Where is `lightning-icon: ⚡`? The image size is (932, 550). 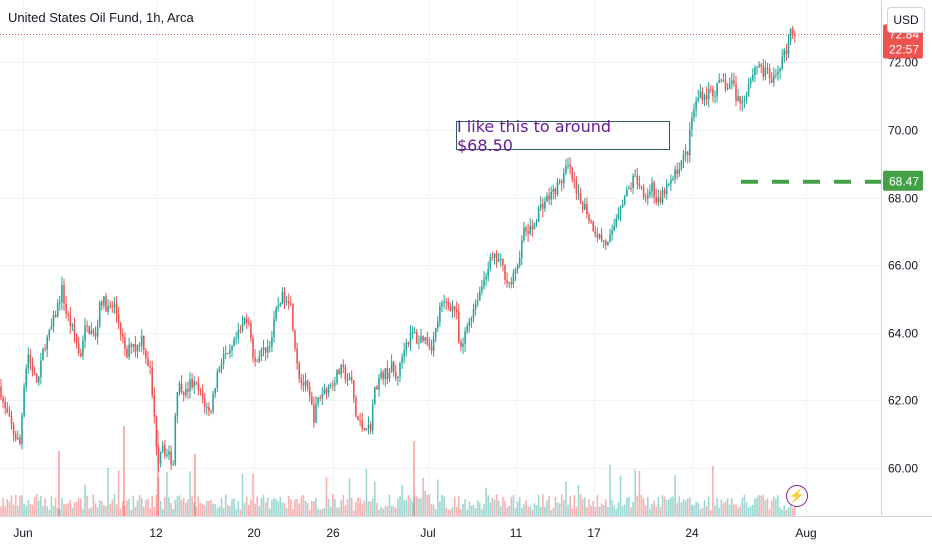 lightning-icon: ⚡ is located at coordinates (797, 496).